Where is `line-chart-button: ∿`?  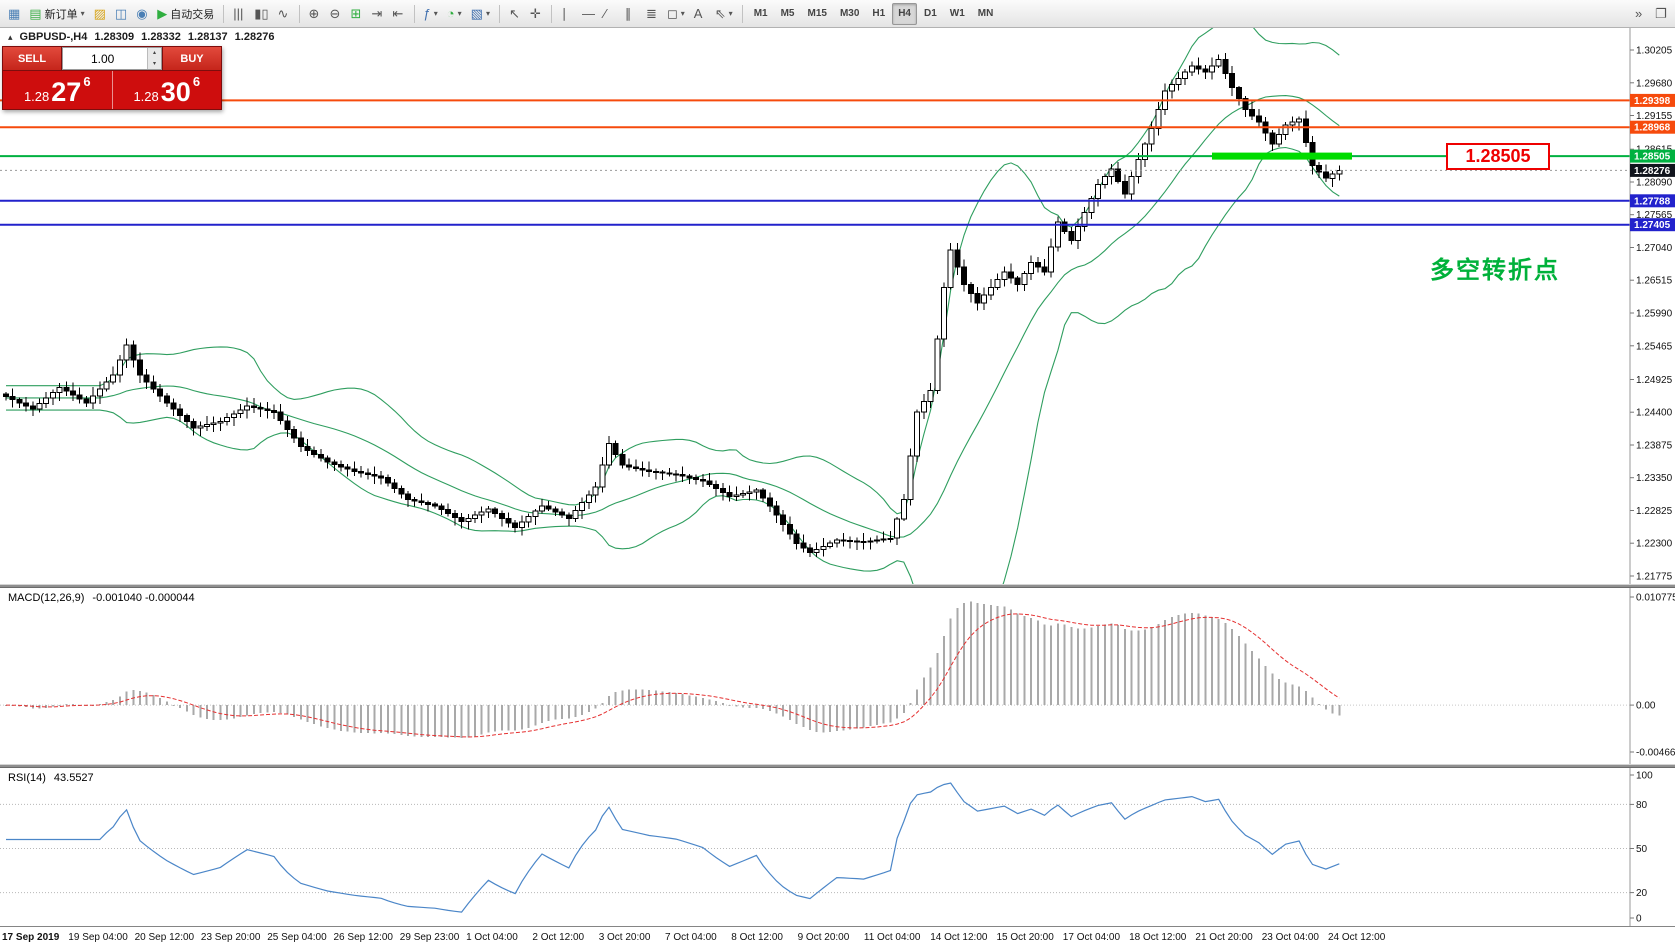
line-chart-button: ∿ is located at coordinates (284, 14).